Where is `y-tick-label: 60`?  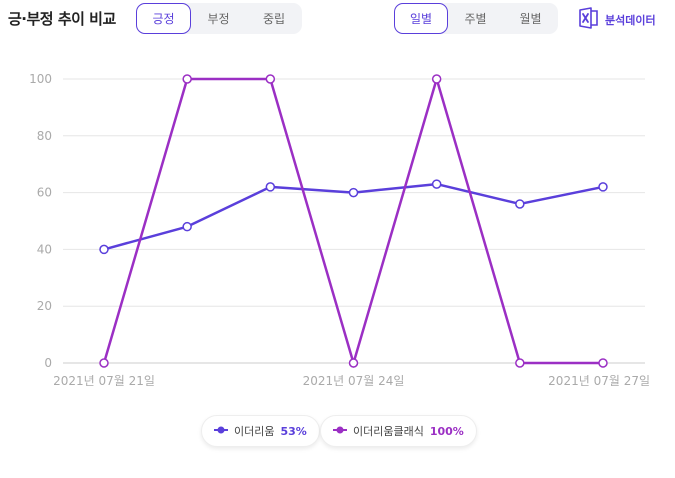 y-tick-label: 60 is located at coordinates (44, 193).